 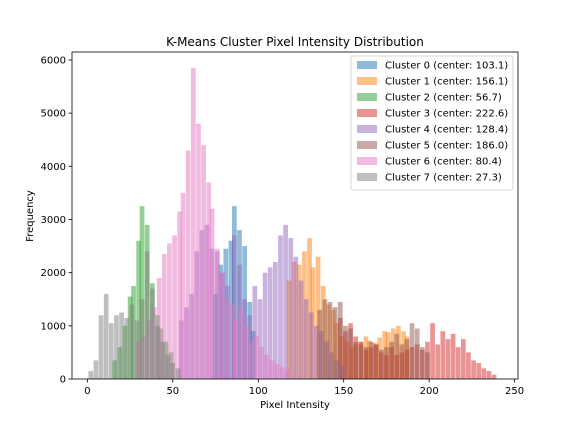 I want to click on x-axis-label: Pixel Intensity, so click(x=295, y=405).